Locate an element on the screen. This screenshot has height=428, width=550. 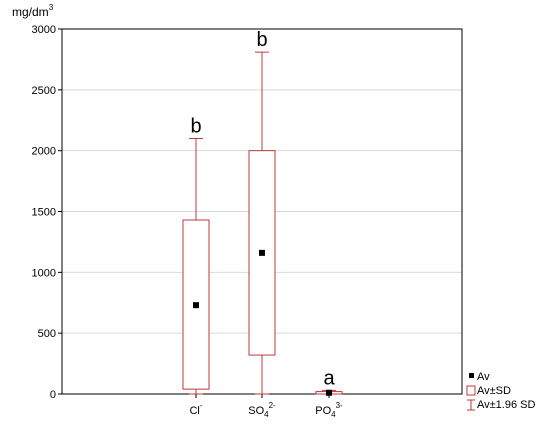
y-axis-label-text: mg/dm is located at coordinates (30, 12).